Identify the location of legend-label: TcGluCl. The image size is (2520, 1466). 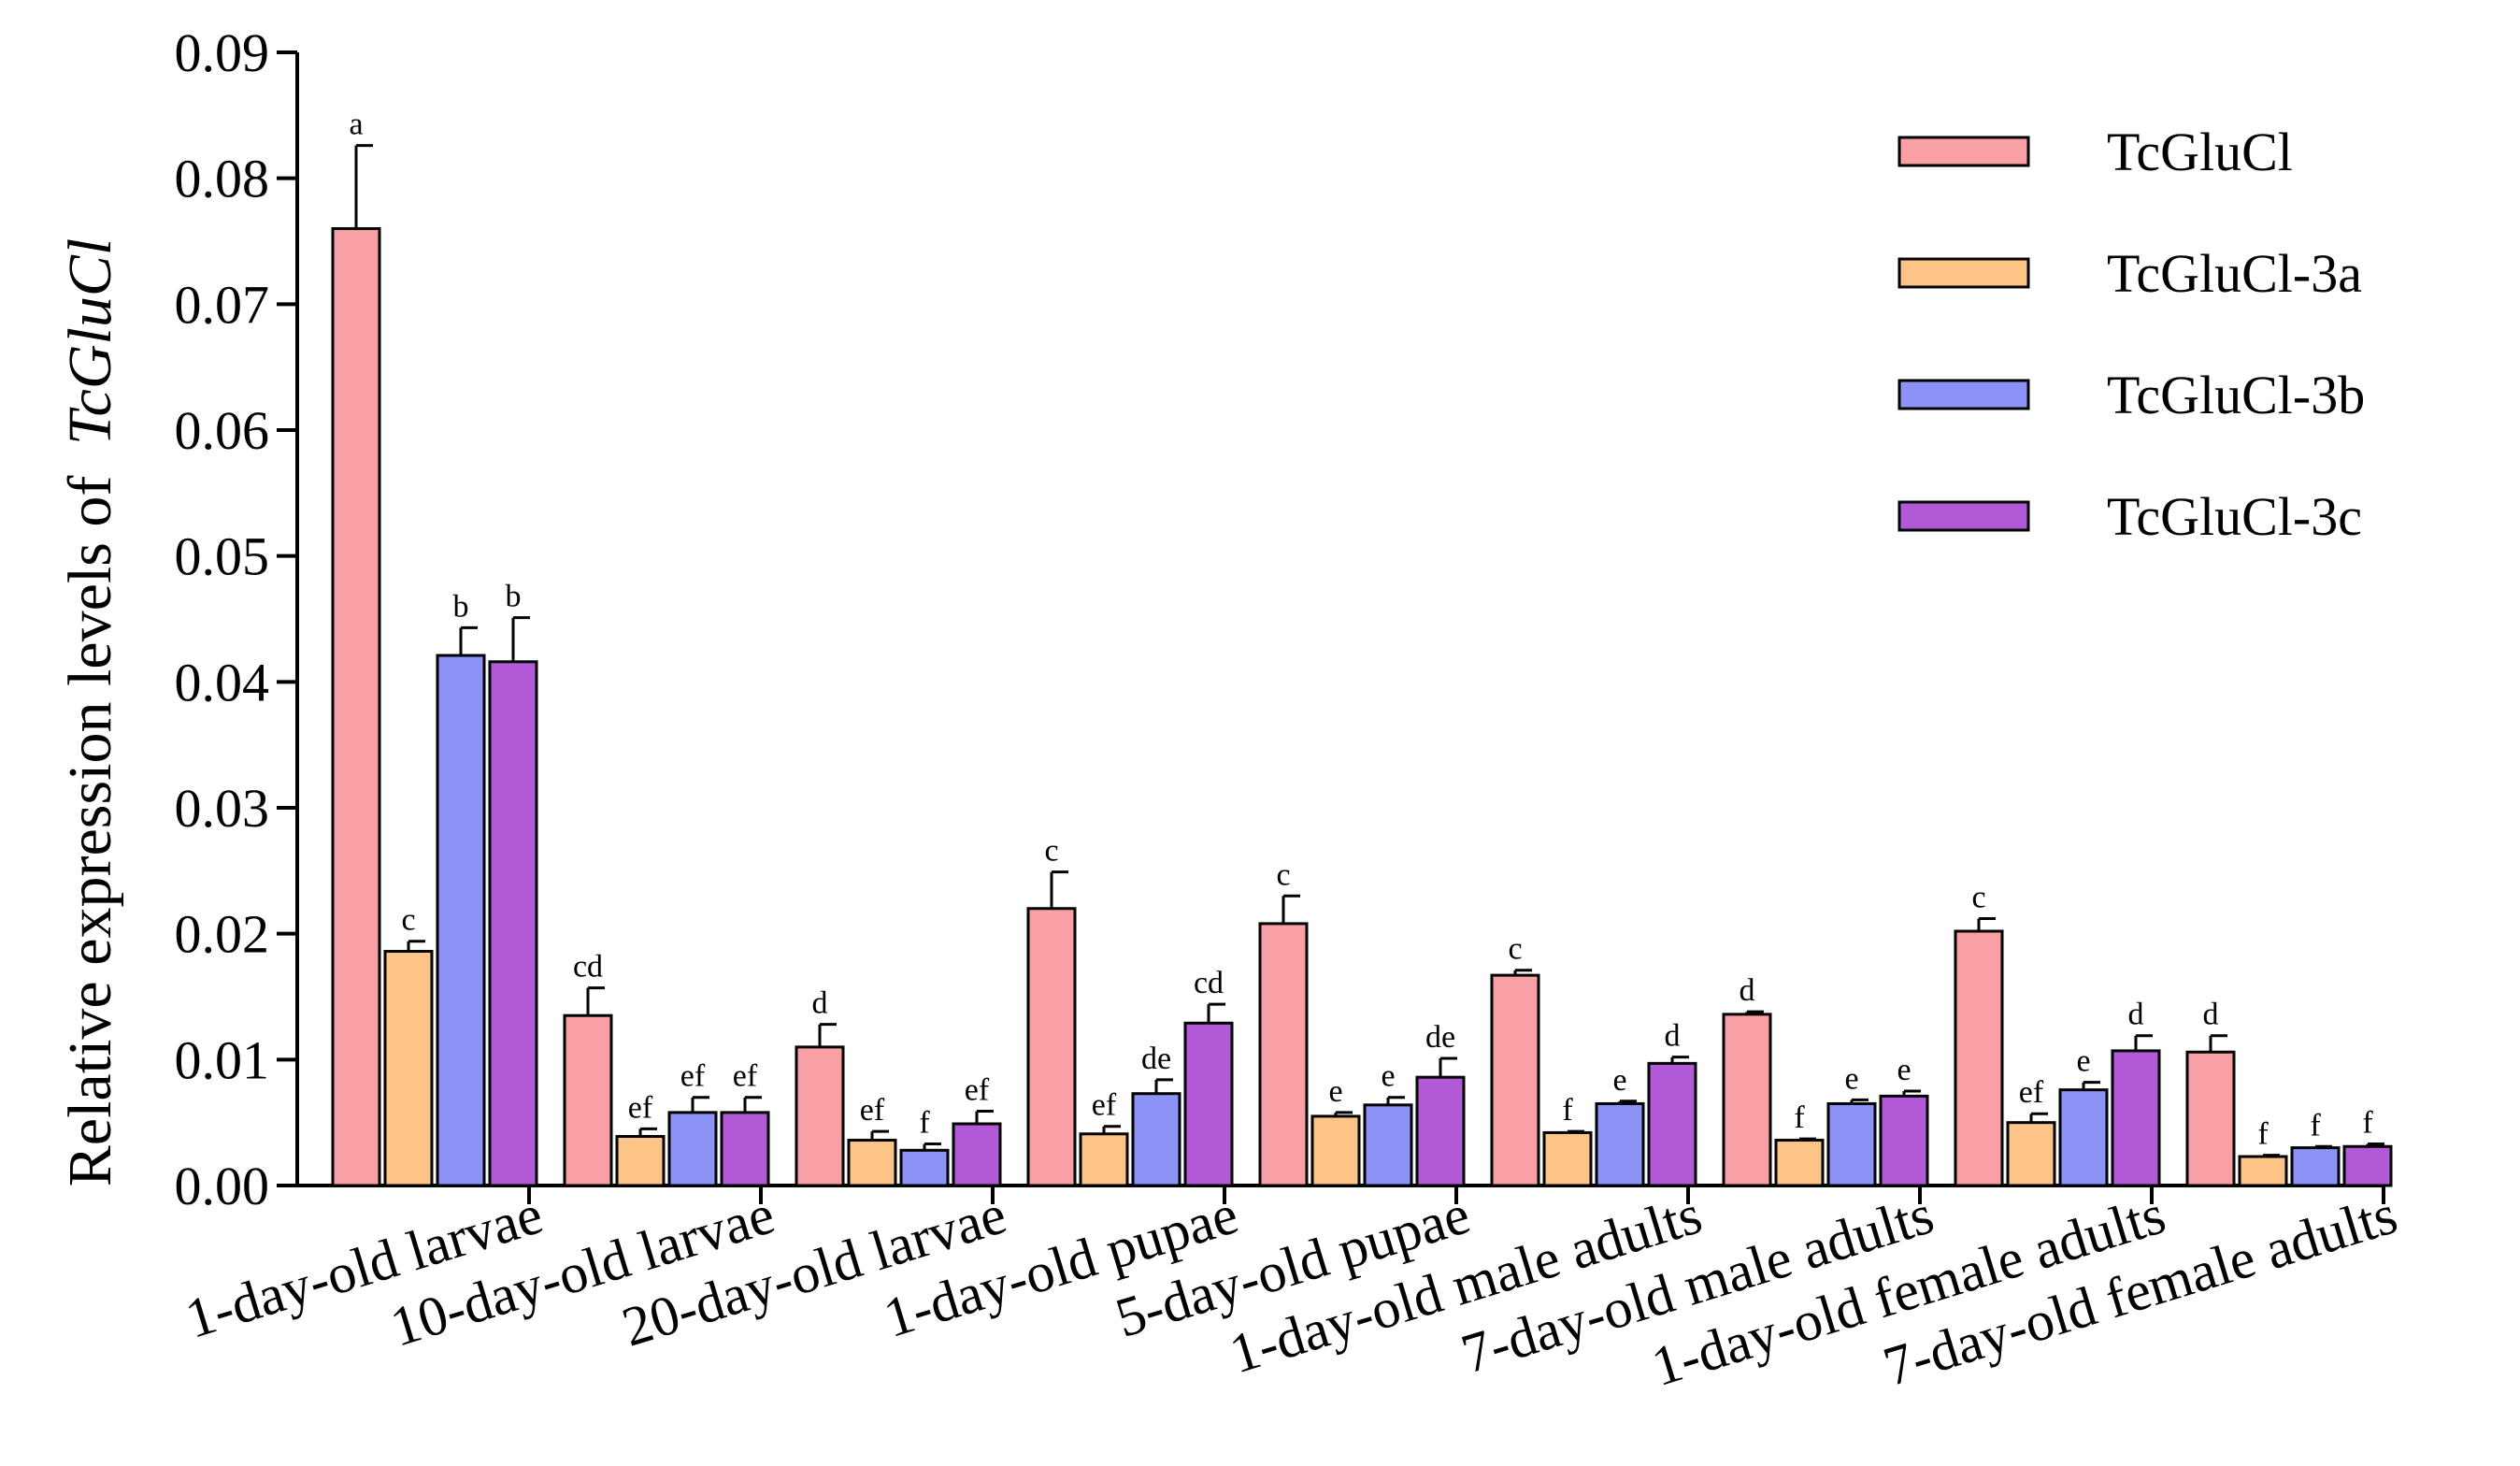
(2200, 152).